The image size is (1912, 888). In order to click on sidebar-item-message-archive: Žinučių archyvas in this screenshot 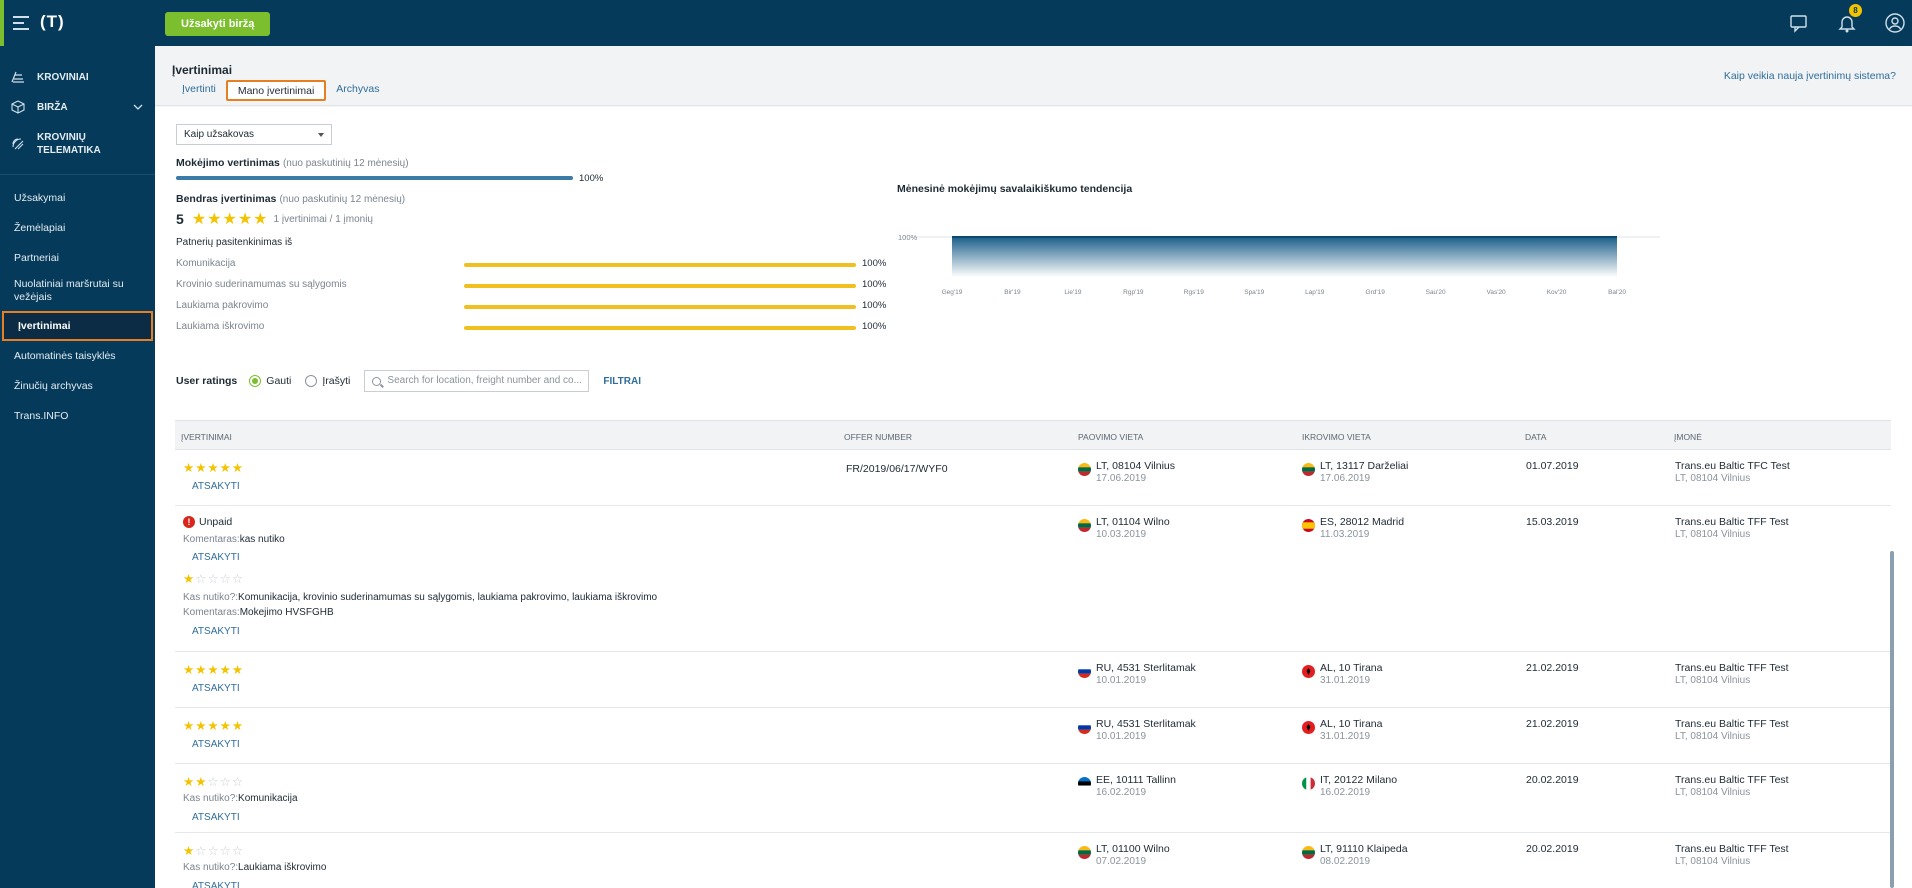, I will do `click(53, 386)`.